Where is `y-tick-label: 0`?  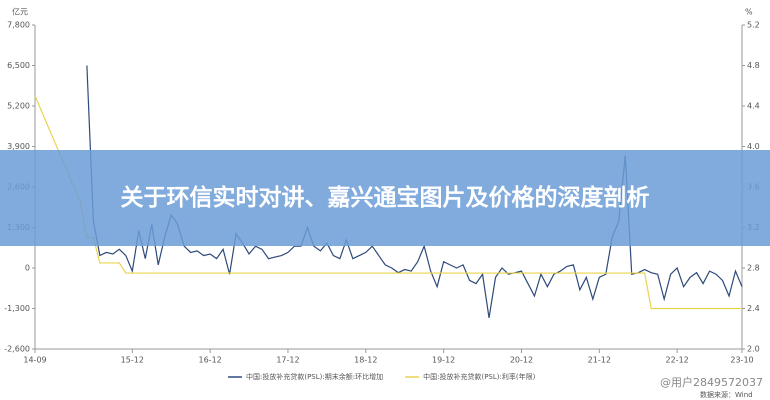
y-tick-label: 0 is located at coordinates (27, 268).